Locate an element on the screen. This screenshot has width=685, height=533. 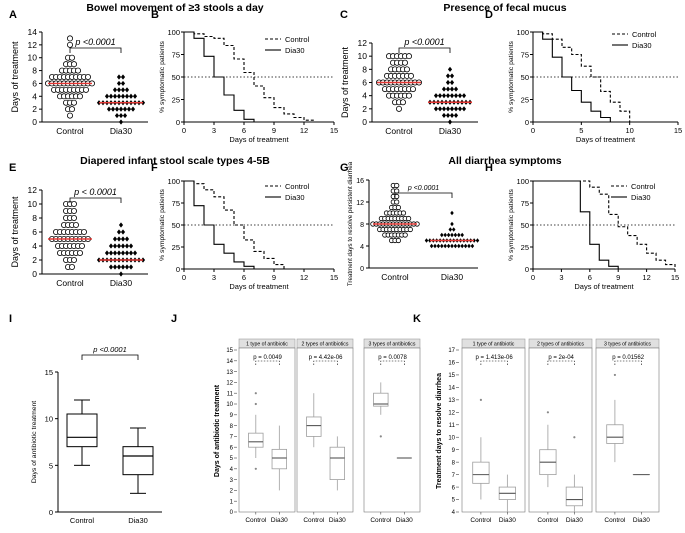
y-tick-label: 5 is located at coordinates (51, 465).